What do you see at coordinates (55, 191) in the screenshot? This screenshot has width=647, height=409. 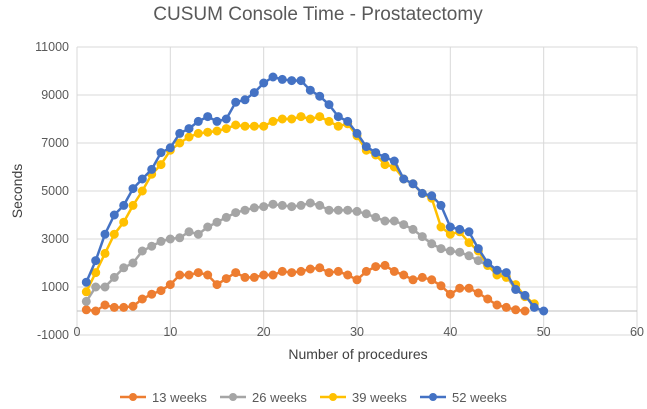 I see `y-tick-label: 5000` at bounding box center [55, 191].